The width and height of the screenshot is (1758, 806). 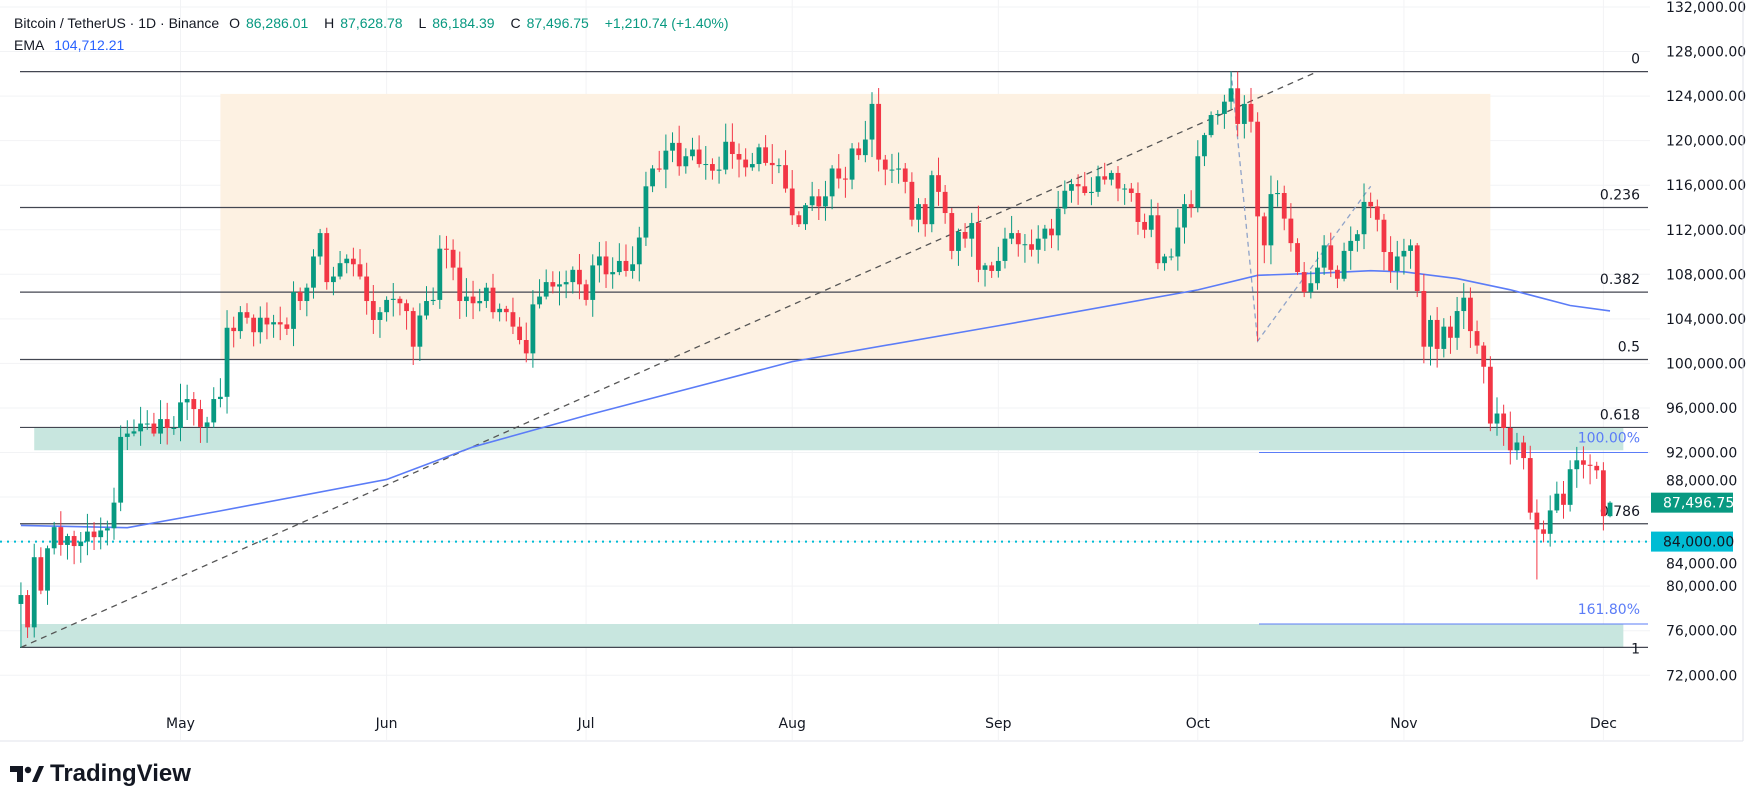 I want to click on ema-row: EMA 104,712.21, so click(x=374, y=45).